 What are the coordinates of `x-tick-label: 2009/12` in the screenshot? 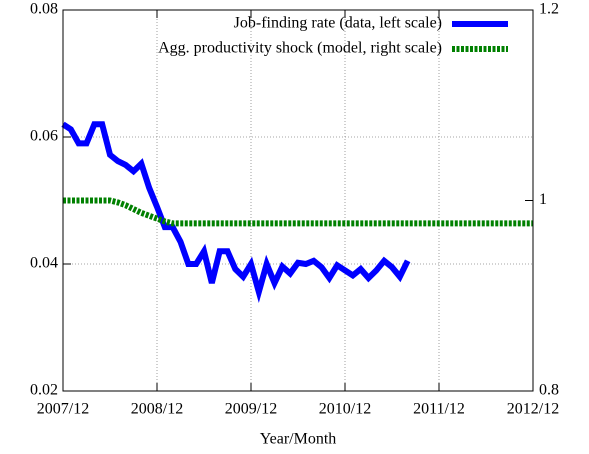 It's located at (251, 409).